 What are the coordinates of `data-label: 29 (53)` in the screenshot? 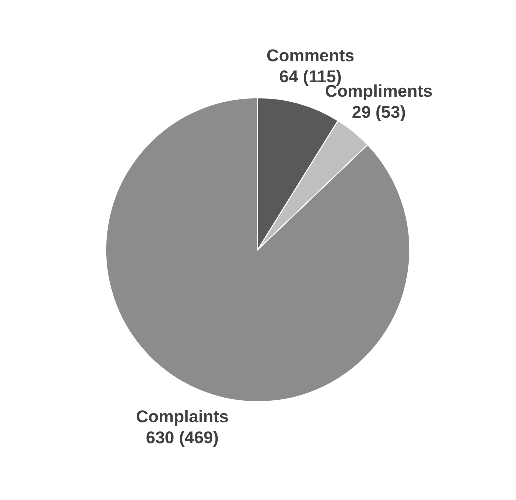 It's located at (379, 112).